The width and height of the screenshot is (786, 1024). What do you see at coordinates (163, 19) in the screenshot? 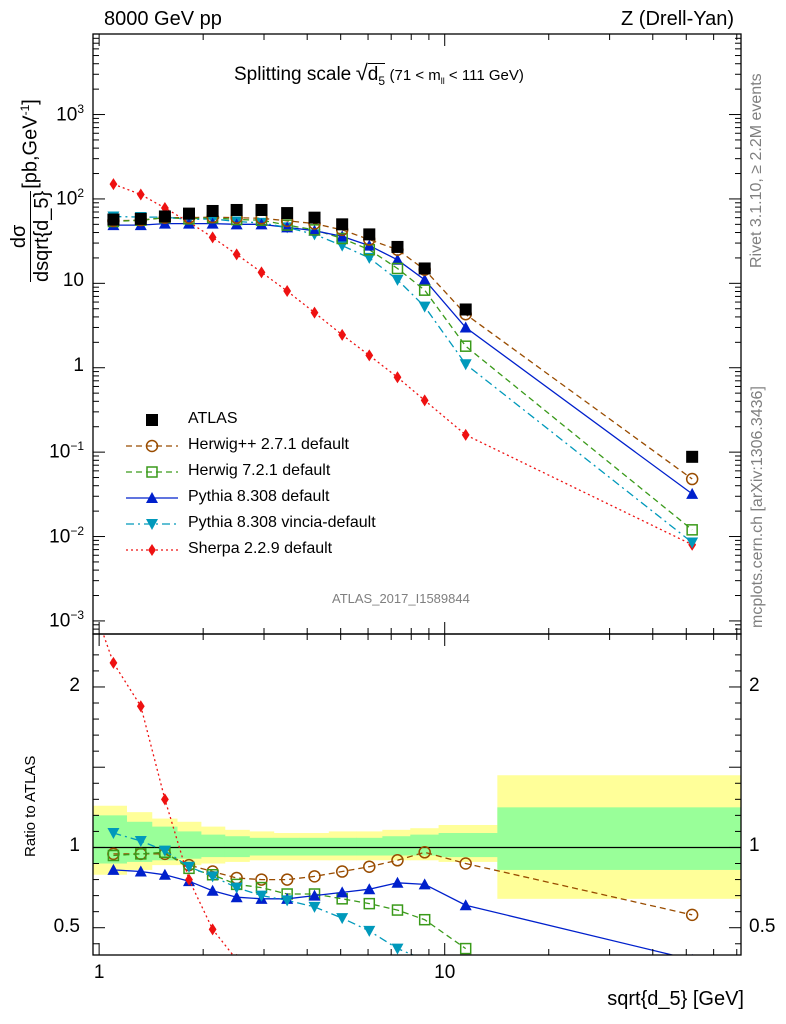
I see `header-left-label: 8000 GeV pp` at bounding box center [163, 19].